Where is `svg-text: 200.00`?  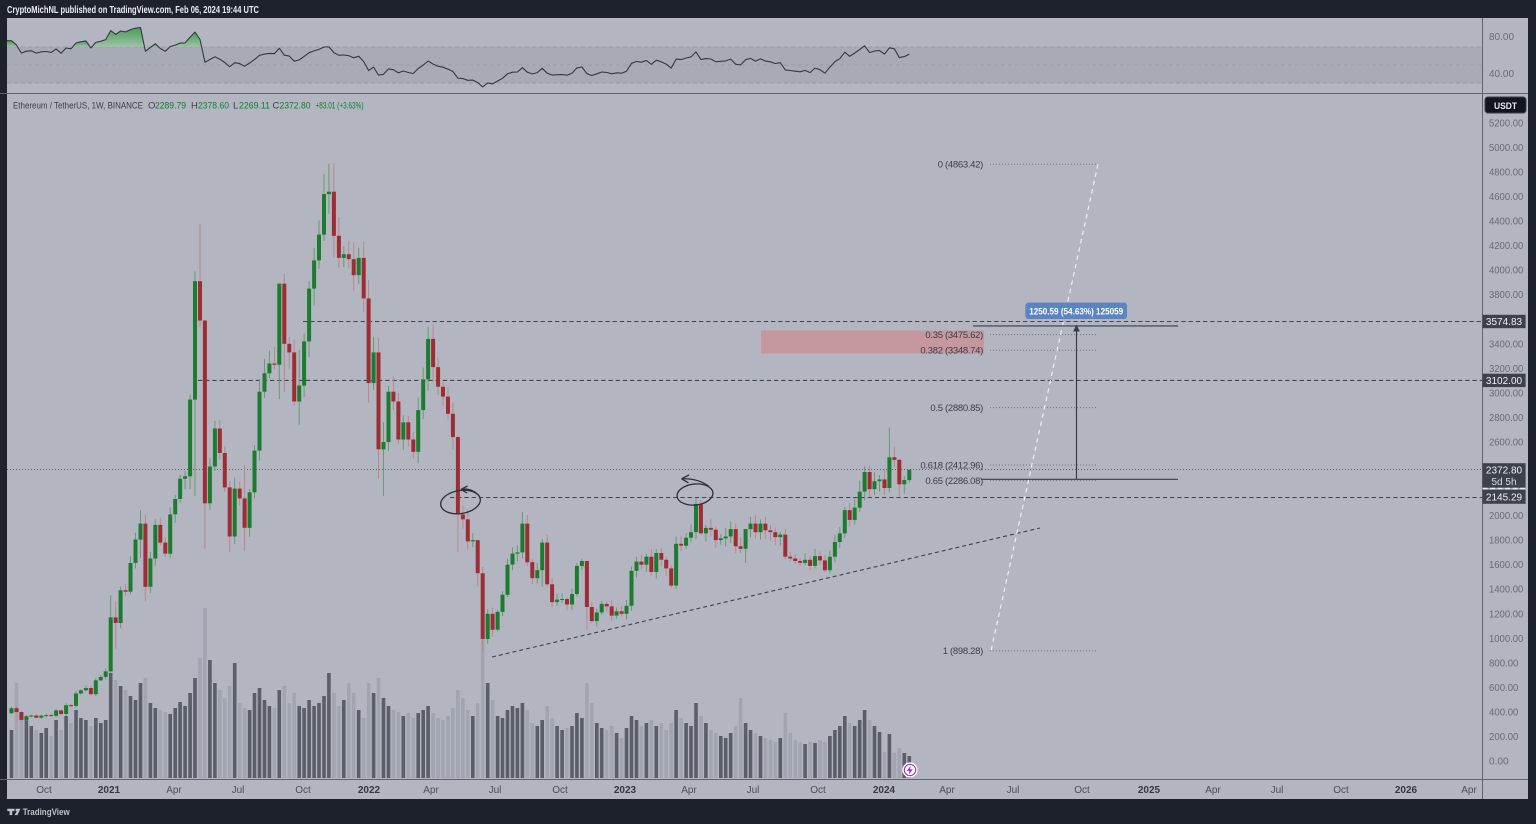 svg-text: 200.00 is located at coordinates (1504, 737).